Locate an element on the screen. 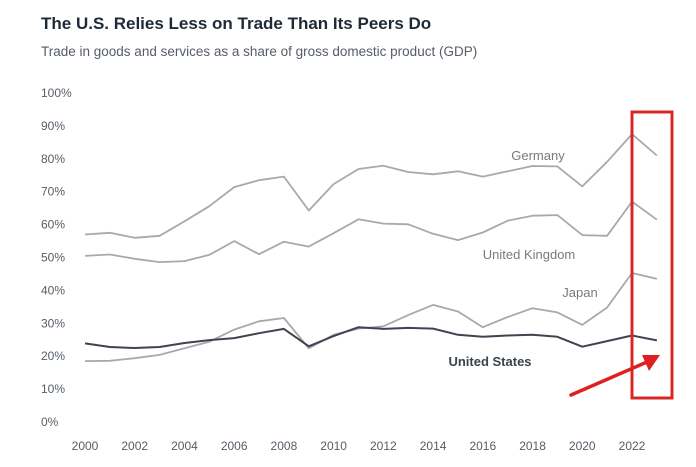  y-tick-label: 0% is located at coordinates (50, 422).